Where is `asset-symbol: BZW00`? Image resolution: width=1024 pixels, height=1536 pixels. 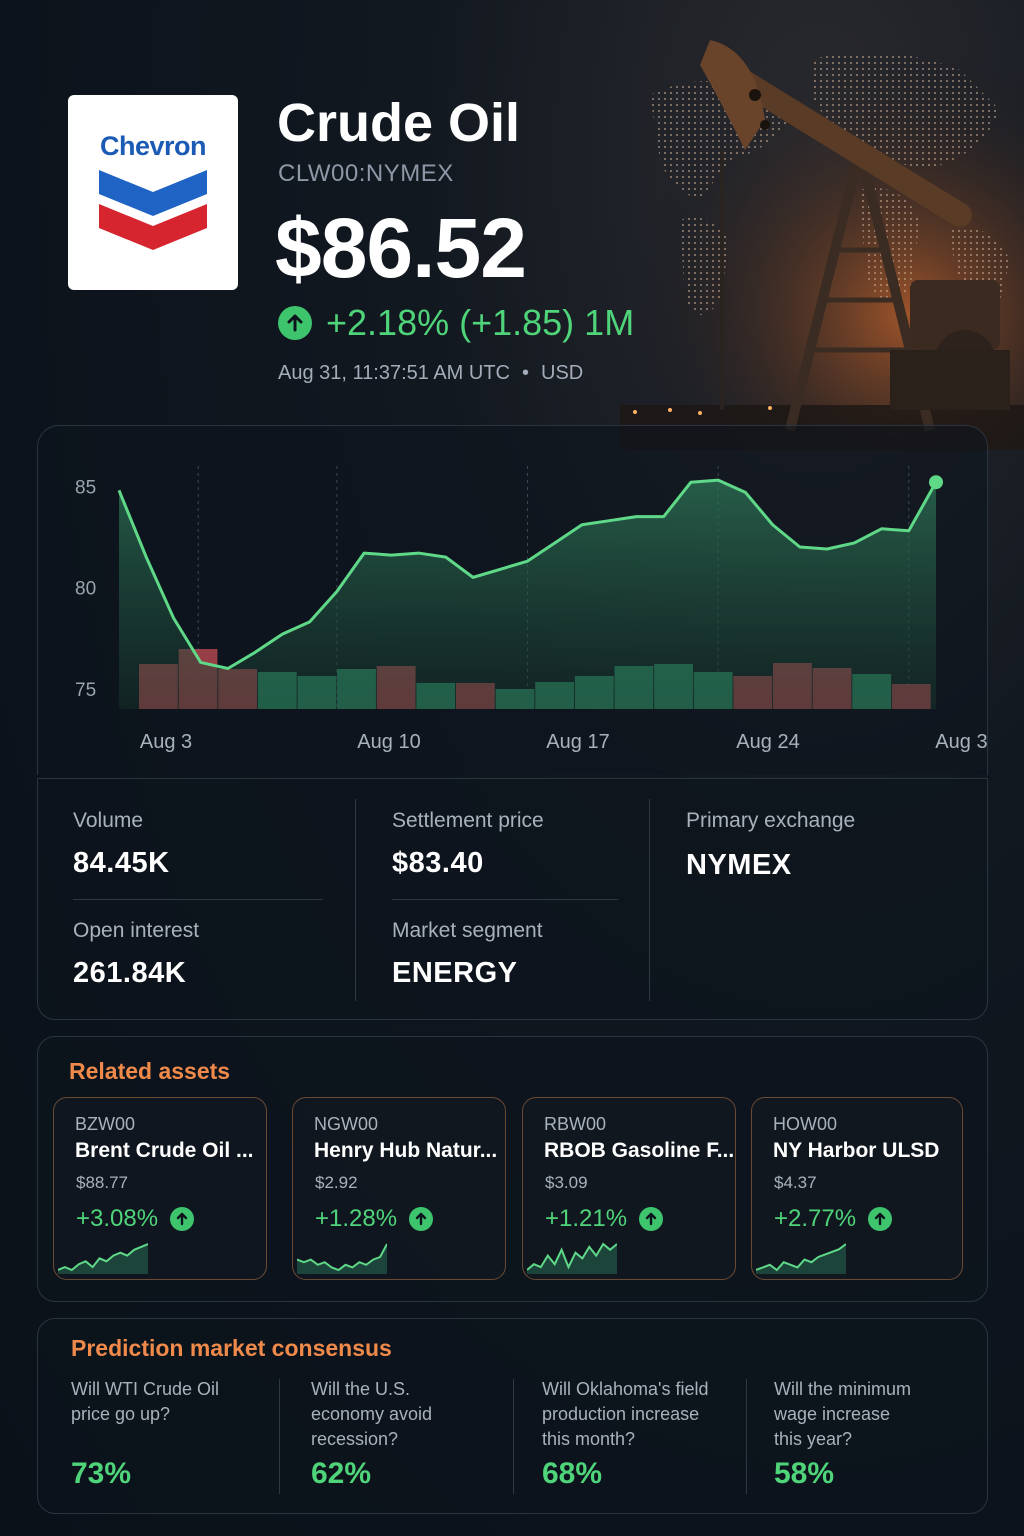
asset-symbol: BZW00 is located at coordinates (105, 1124).